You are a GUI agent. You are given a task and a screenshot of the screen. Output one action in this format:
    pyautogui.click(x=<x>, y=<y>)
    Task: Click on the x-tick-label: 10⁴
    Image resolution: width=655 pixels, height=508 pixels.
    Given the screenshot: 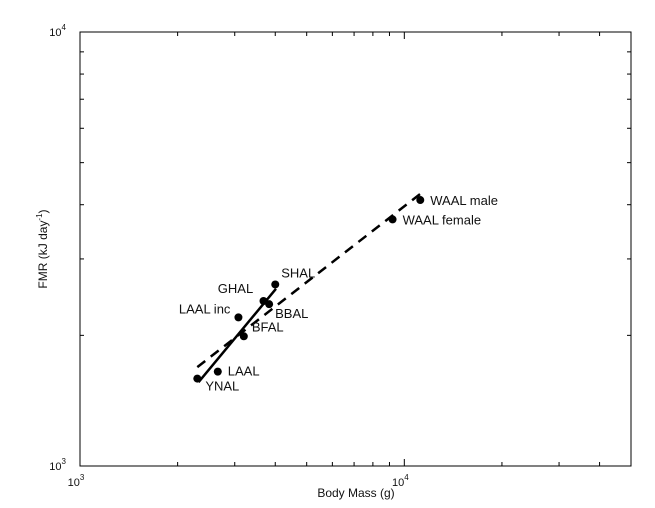 What is the action you would take?
    pyautogui.click(x=400, y=481)
    